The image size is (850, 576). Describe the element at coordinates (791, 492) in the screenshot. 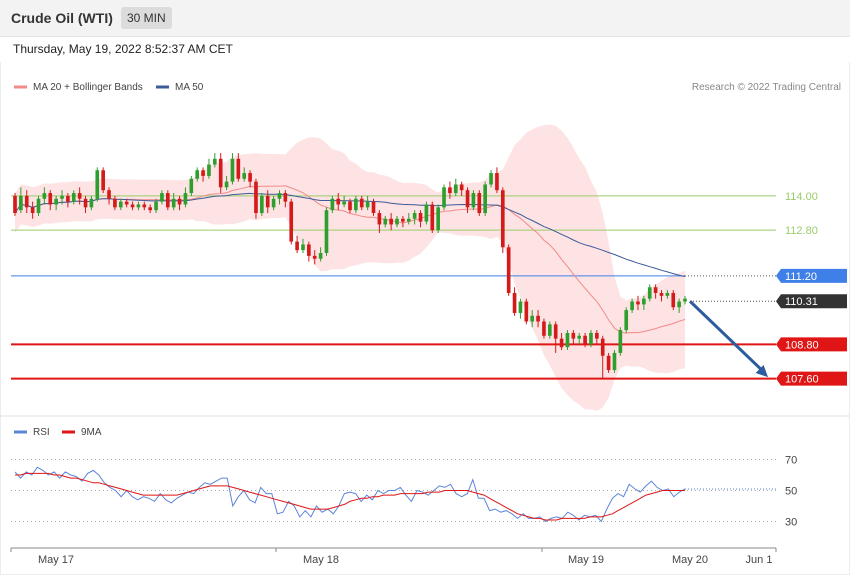

I see `rsi-tick-label: 50` at that location.